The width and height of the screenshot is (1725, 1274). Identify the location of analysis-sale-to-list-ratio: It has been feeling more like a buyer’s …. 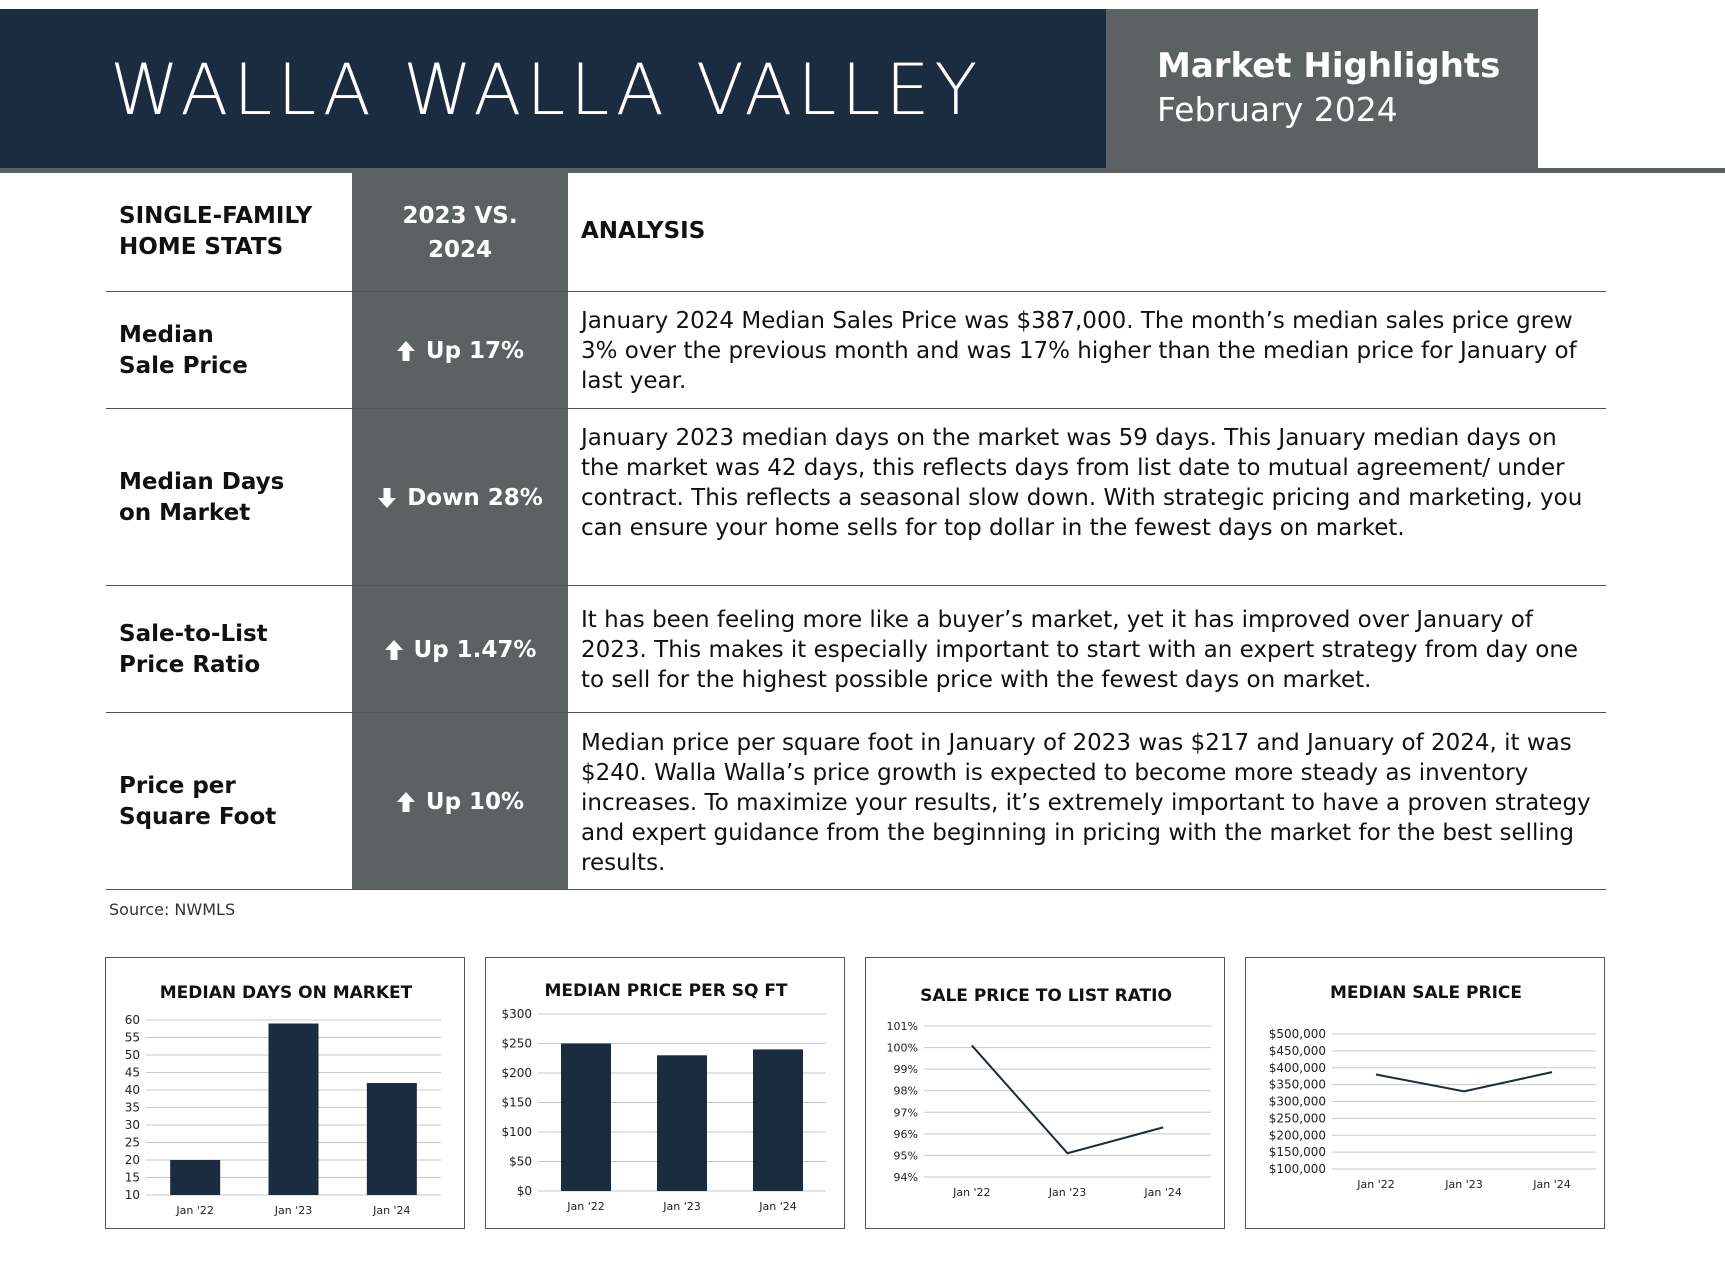
(1080, 650).